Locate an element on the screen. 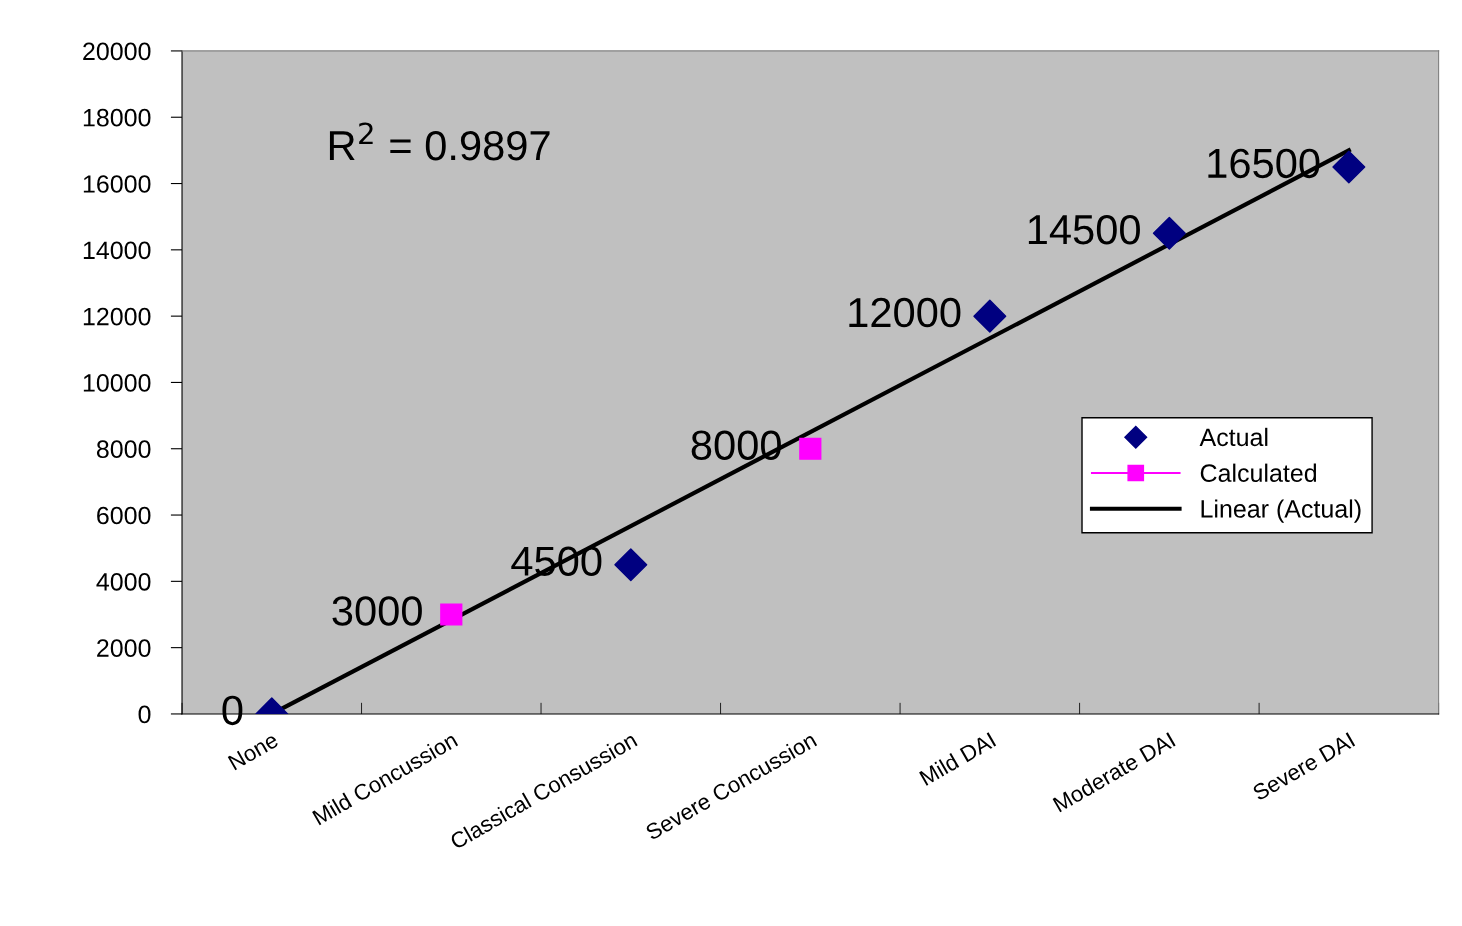 This screenshot has width=1462, height=926. y-tick-label: 16000 is located at coordinates (117, 184).